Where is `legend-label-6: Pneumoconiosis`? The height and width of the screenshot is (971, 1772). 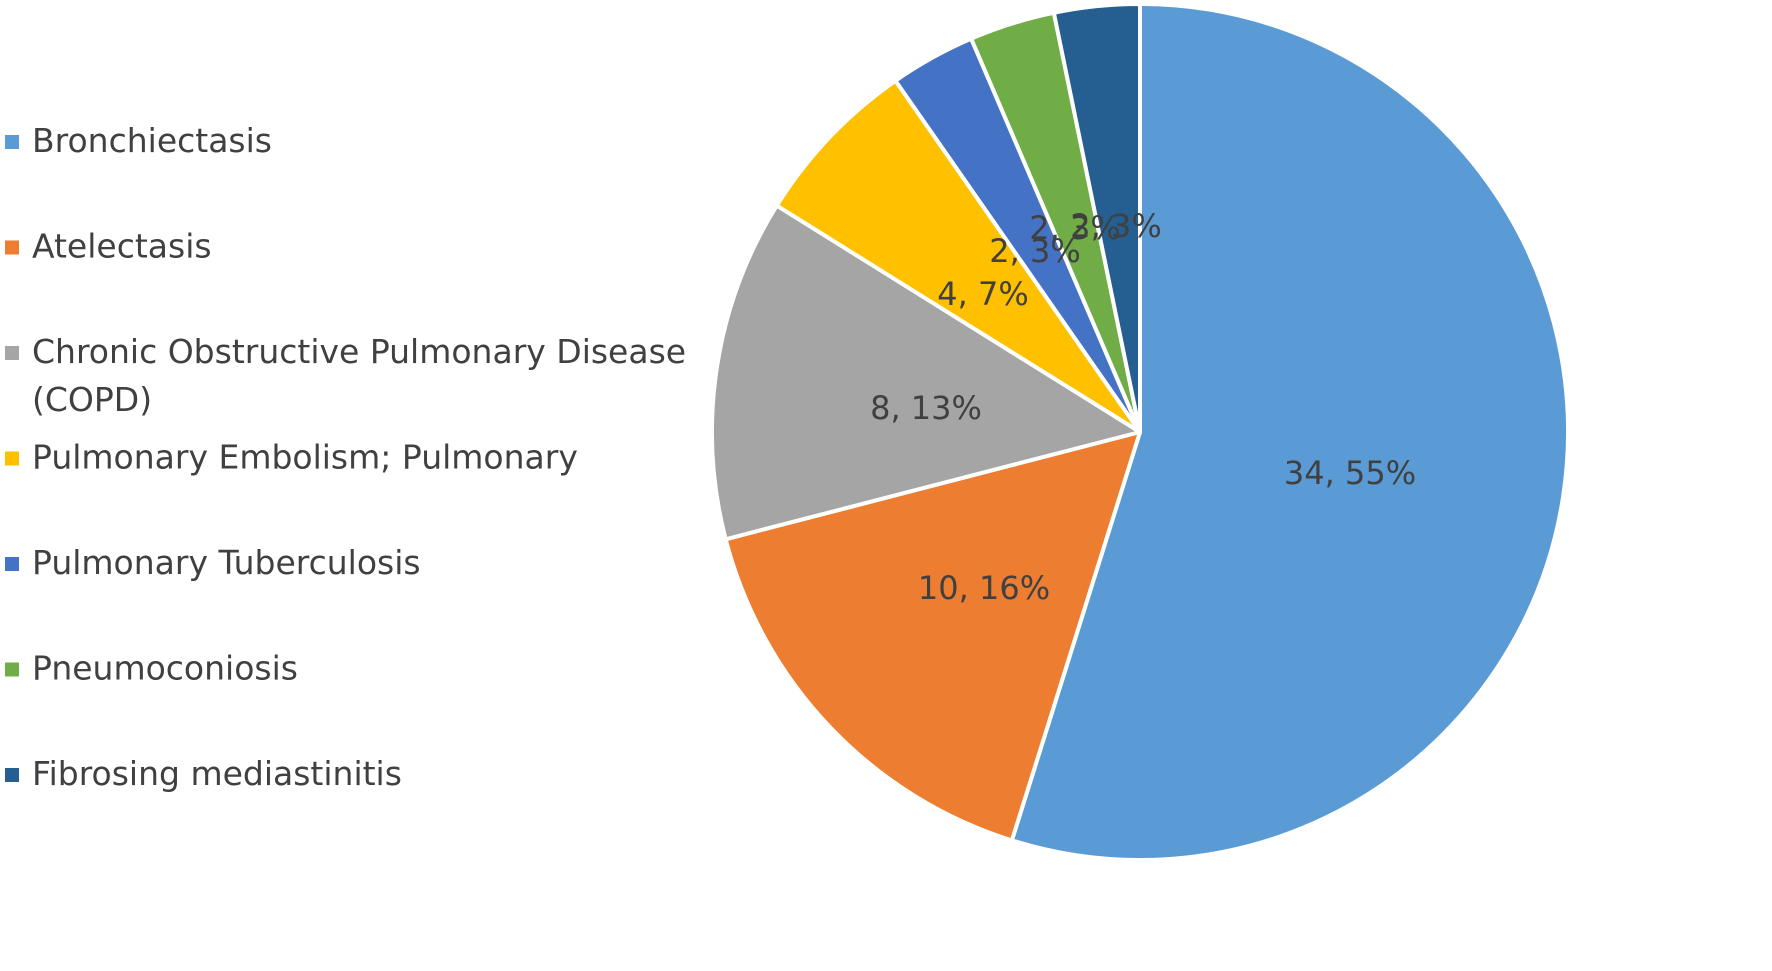
legend-label-6: Pneumoconiosis is located at coordinates (165, 667).